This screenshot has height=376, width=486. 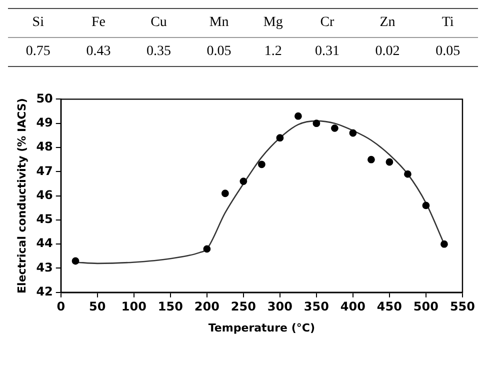 What do you see at coordinates (279, 307) in the screenshot?
I see `x-tick-label: 300` at bounding box center [279, 307].